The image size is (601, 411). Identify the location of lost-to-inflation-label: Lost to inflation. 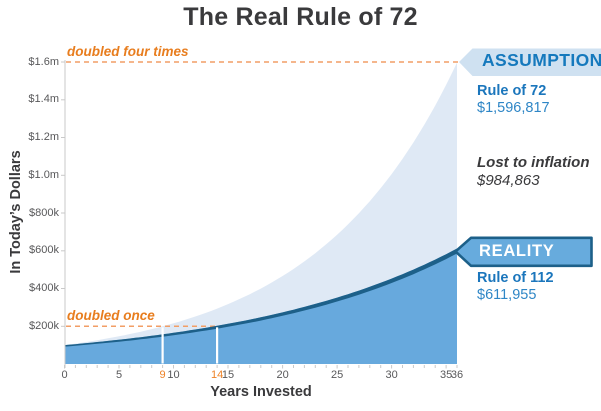
(533, 162).